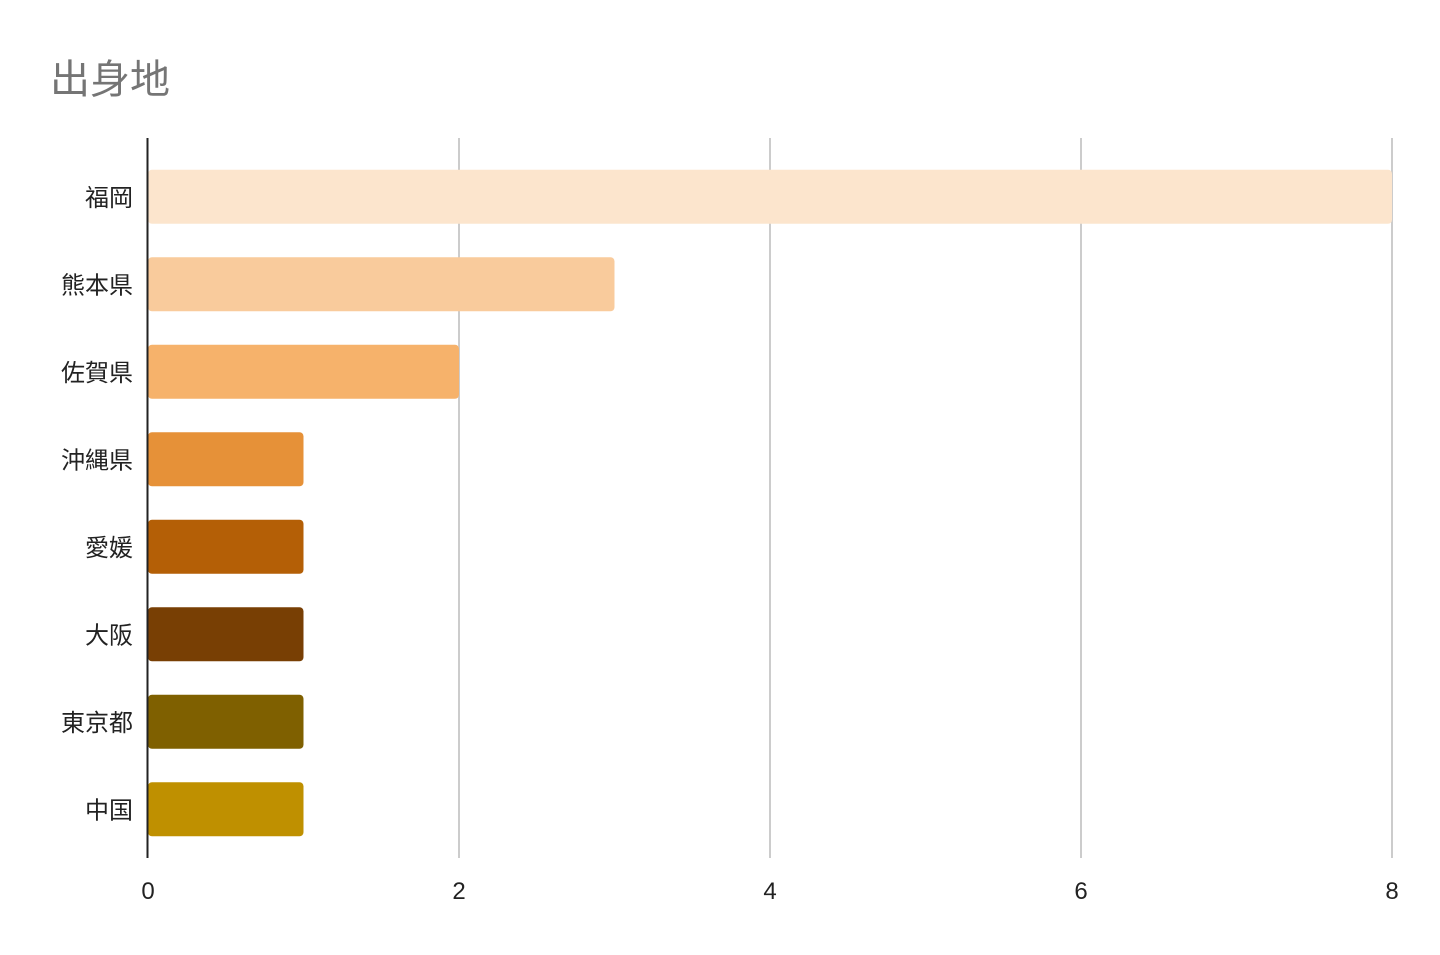 The image size is (1440, 955). I want to click on category-label: 中国, so click(109, 810).